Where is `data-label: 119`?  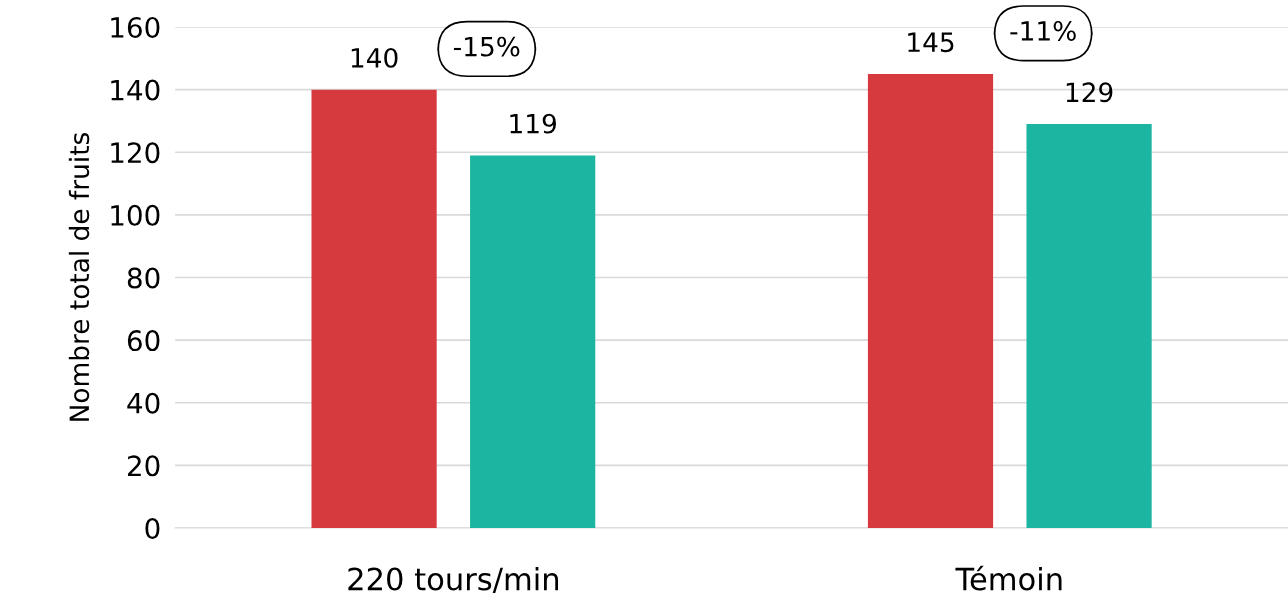
data-label: 119 is located at coordinates (533, 123).